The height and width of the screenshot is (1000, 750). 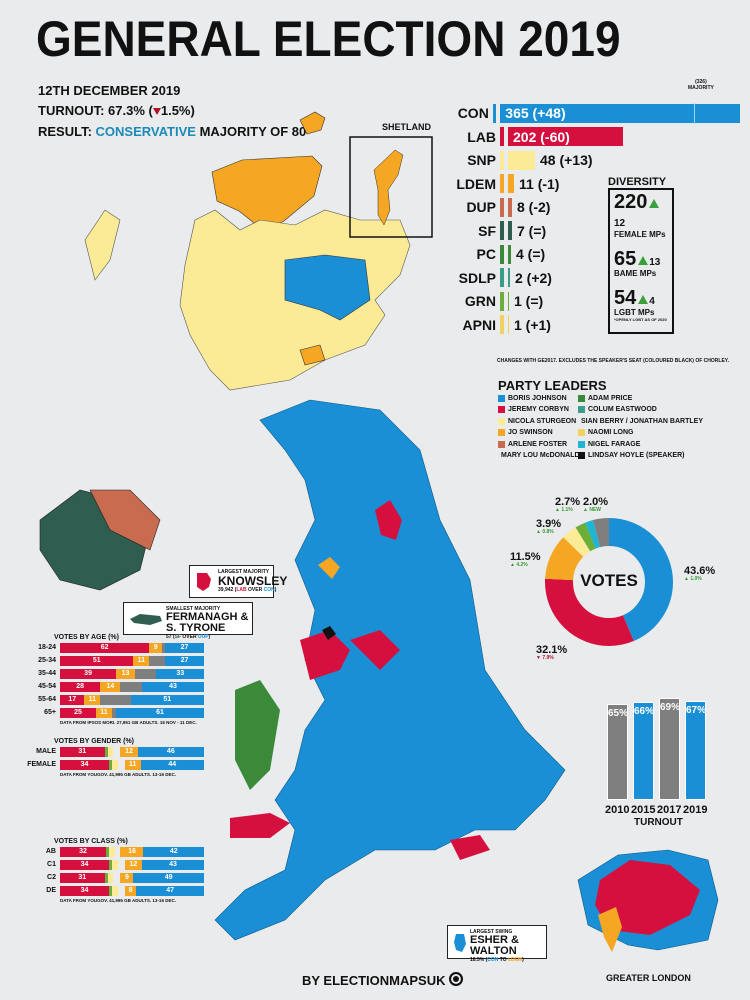 What do you see at coordinates (590, 184) in the screenshot?
I see `seat-row-ldem: LDEM 11 (-1)` at bounding box center [590, 184].